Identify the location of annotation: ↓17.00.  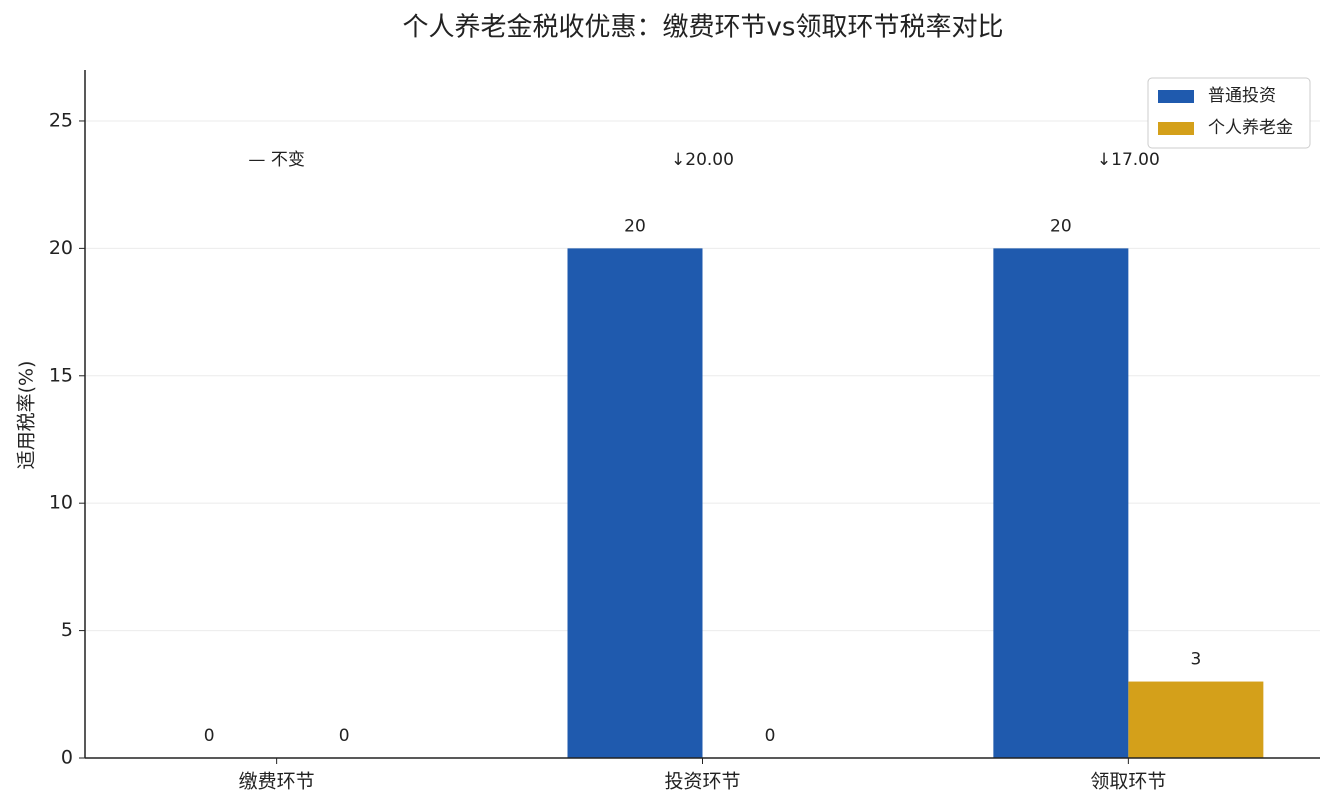
(1128, 160).